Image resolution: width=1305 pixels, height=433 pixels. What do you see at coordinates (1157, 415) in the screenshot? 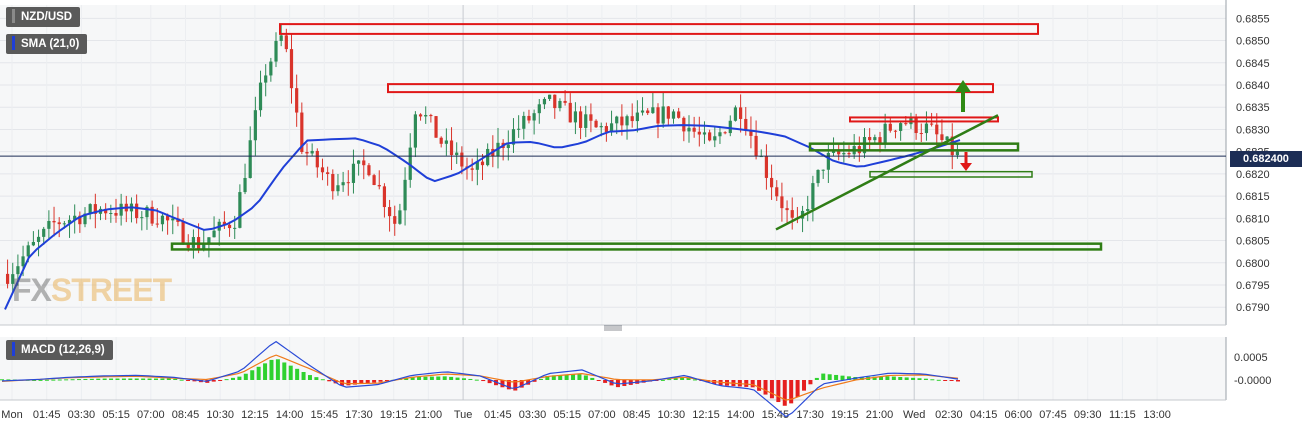
I see `time-tick-label: 13:00` at bounding box center [1157, 415].